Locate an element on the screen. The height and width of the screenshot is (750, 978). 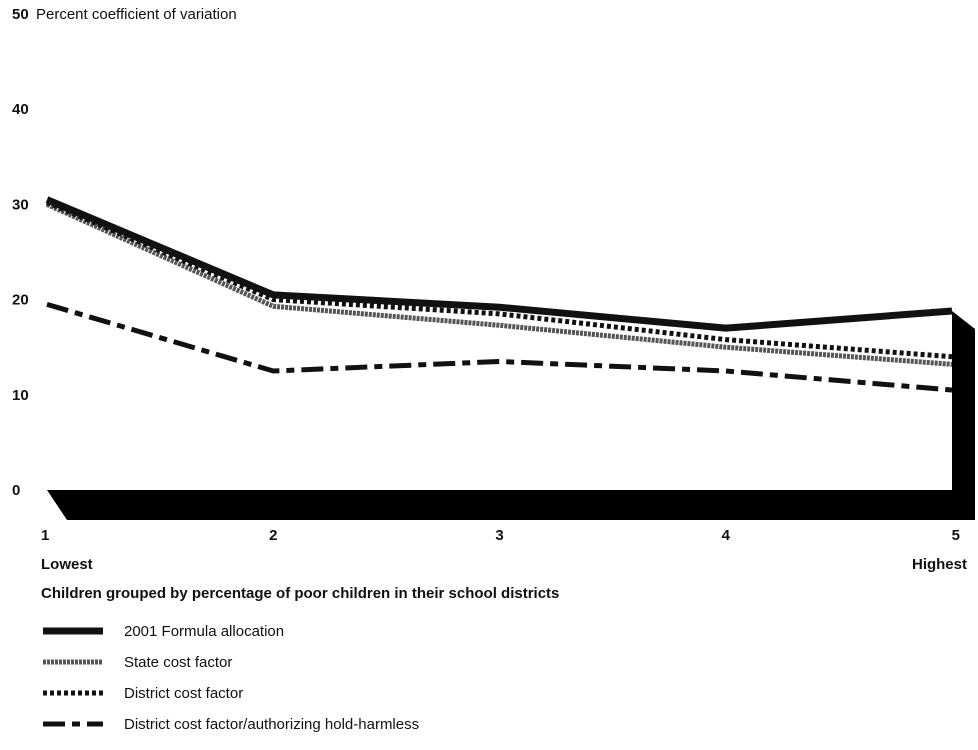
x-tick-label: 3 is located at coordinates (499, 535).